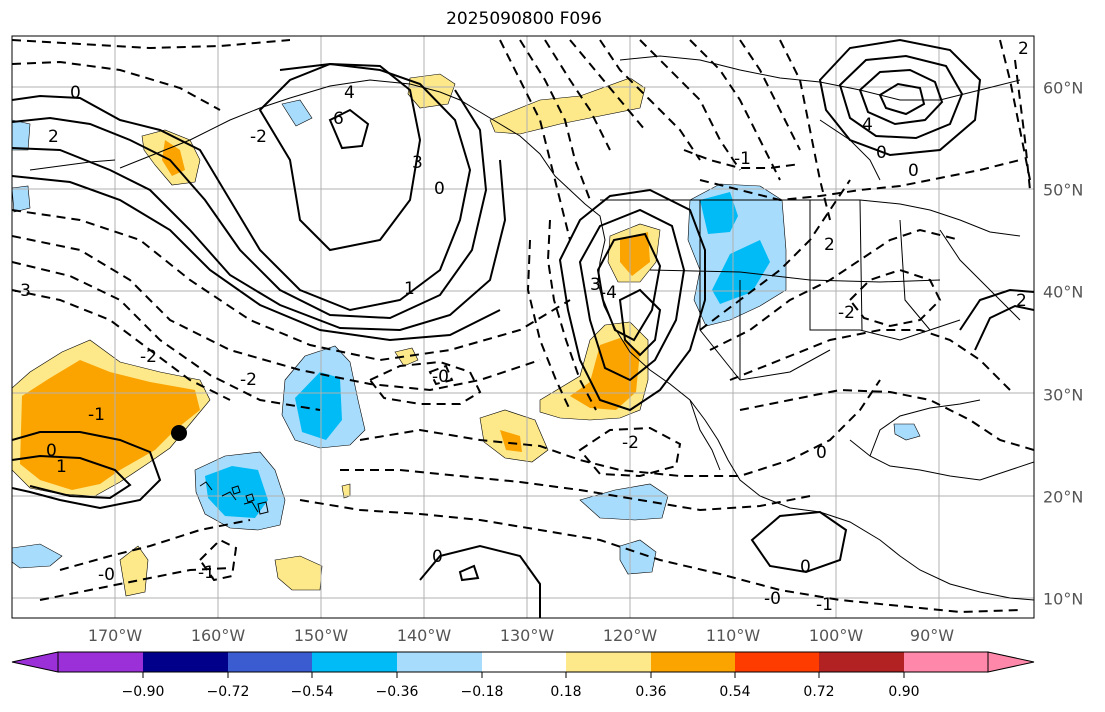 The width and height of the screenshot is (1105, 712). I want to click on lat-label: 10°N, so click(1063, 599).